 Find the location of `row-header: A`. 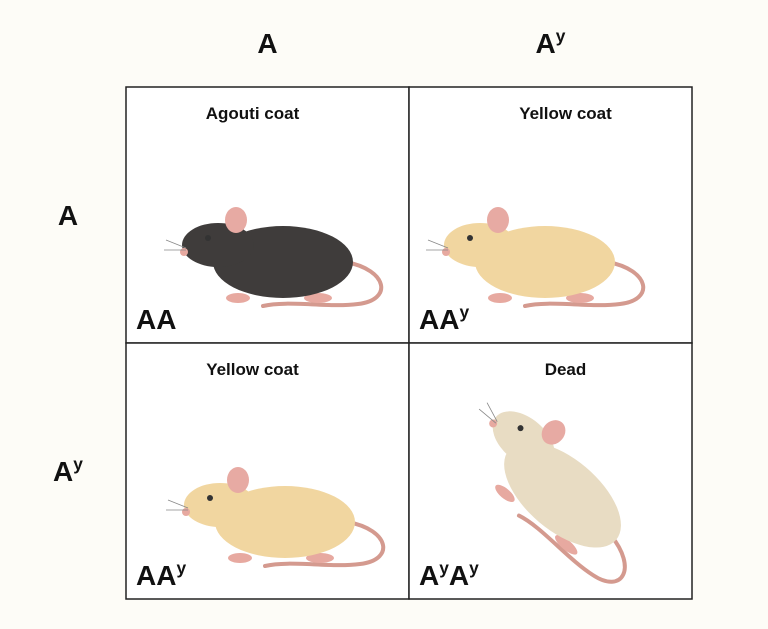

row-header: A is located at coordinates (68, 215).